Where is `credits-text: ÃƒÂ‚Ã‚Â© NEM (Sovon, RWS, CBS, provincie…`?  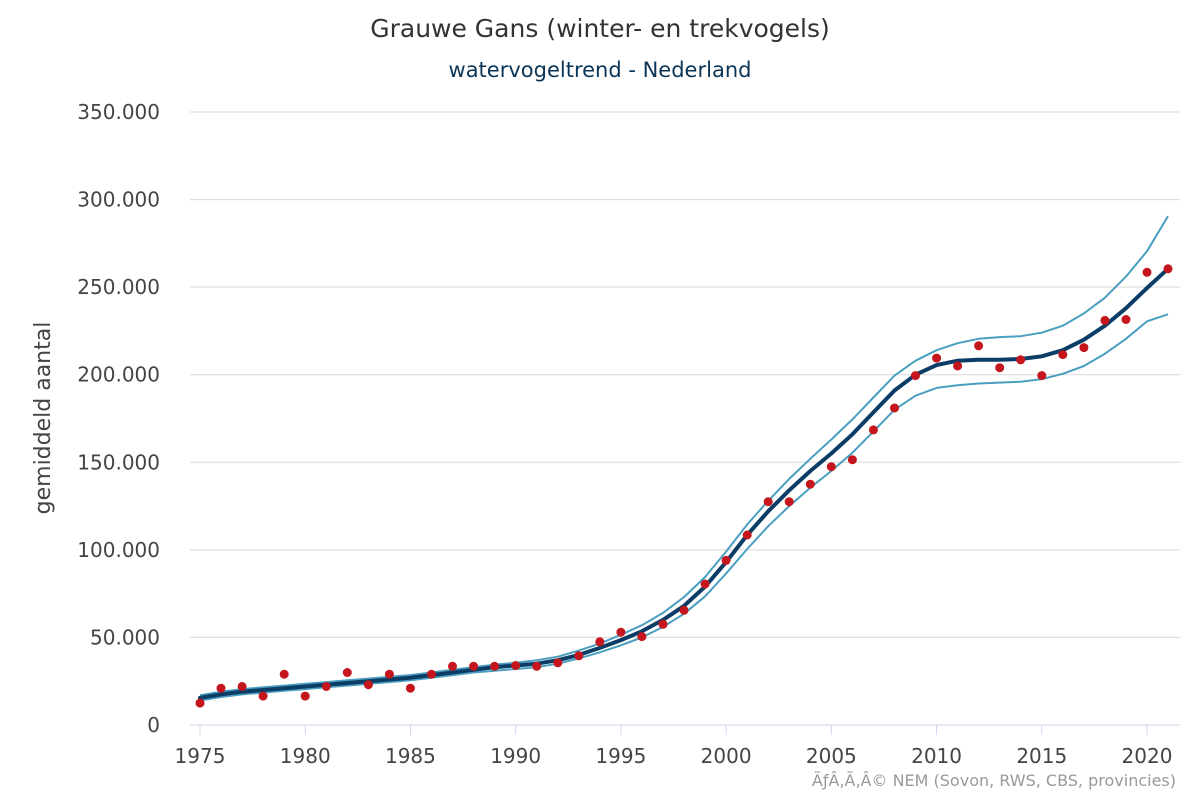
credits-text: ÃƒÂ‚Ã‚Â© NEM (Sovon, RWS, CBS, provincie… is located at coordinates (993, 780).